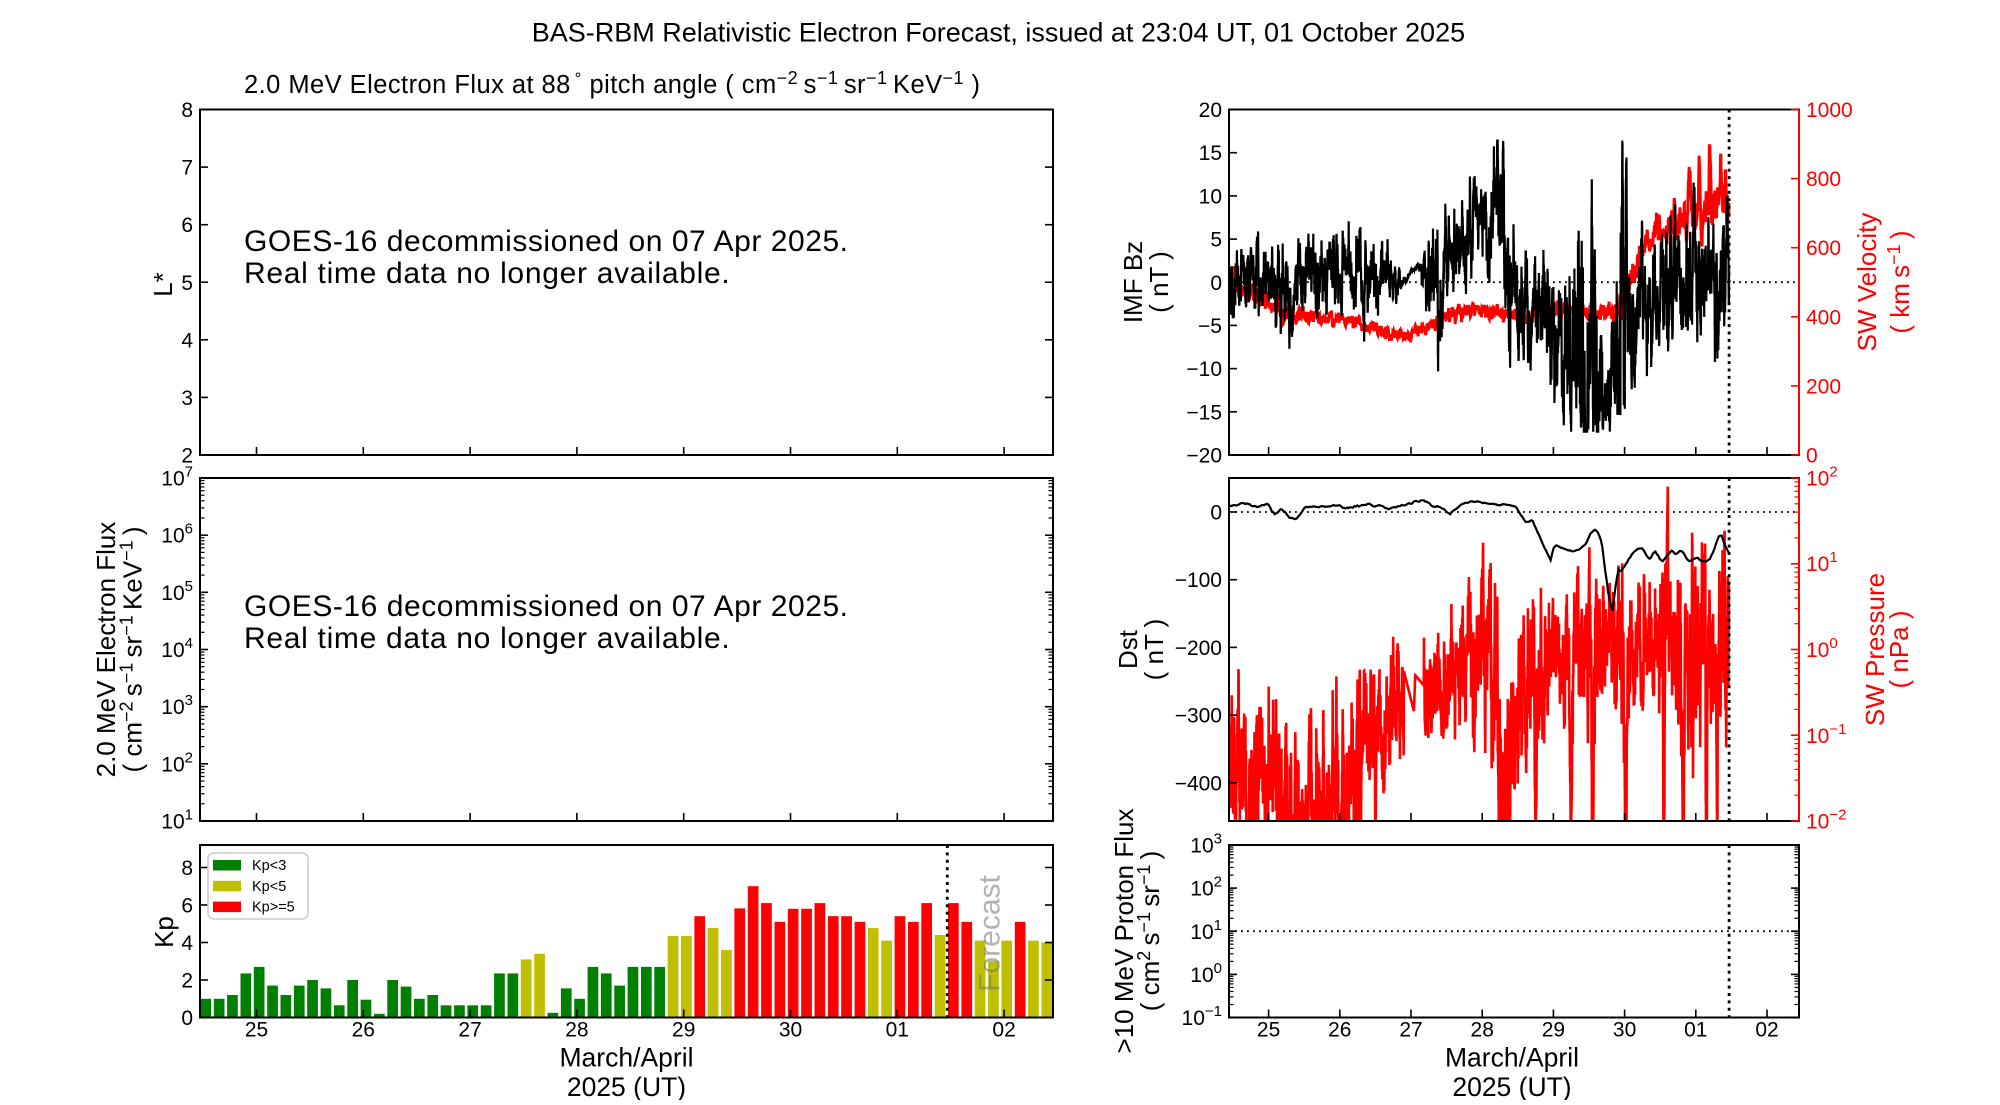  I want to click on svg-text: 3, so click(187, 398).